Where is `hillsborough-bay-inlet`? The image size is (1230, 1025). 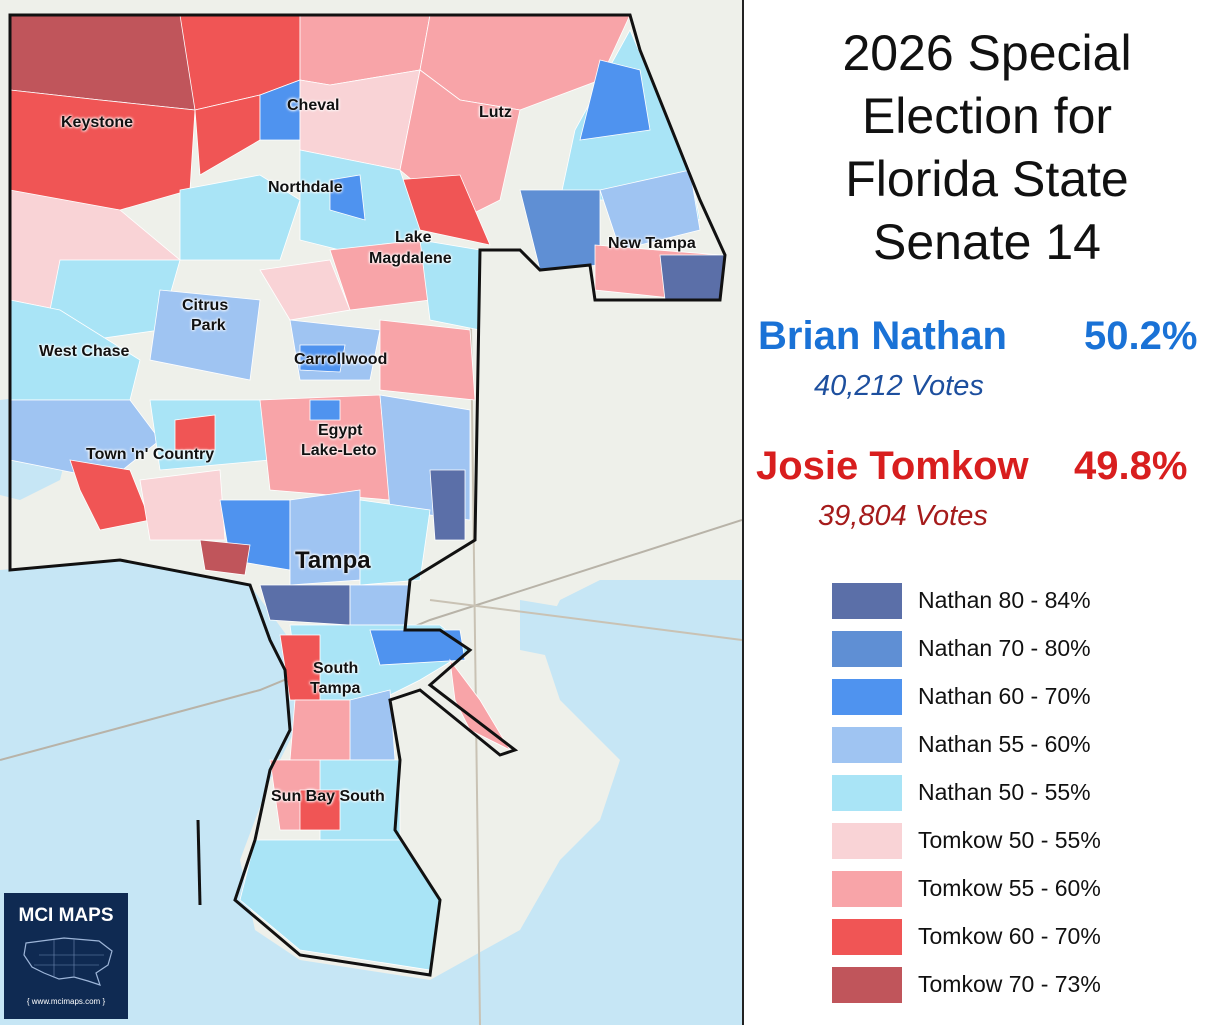 hillsborough-bay-inlet is located at coordinates (550, 630).